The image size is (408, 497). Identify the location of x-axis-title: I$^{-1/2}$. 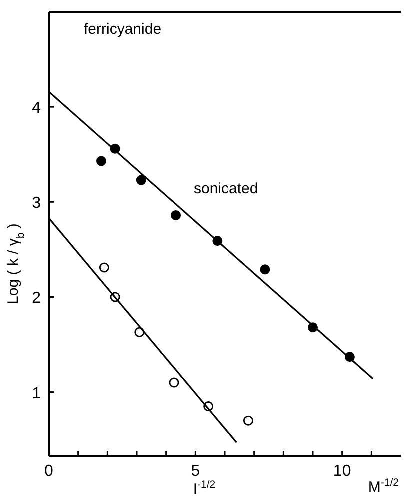
(204, 488).